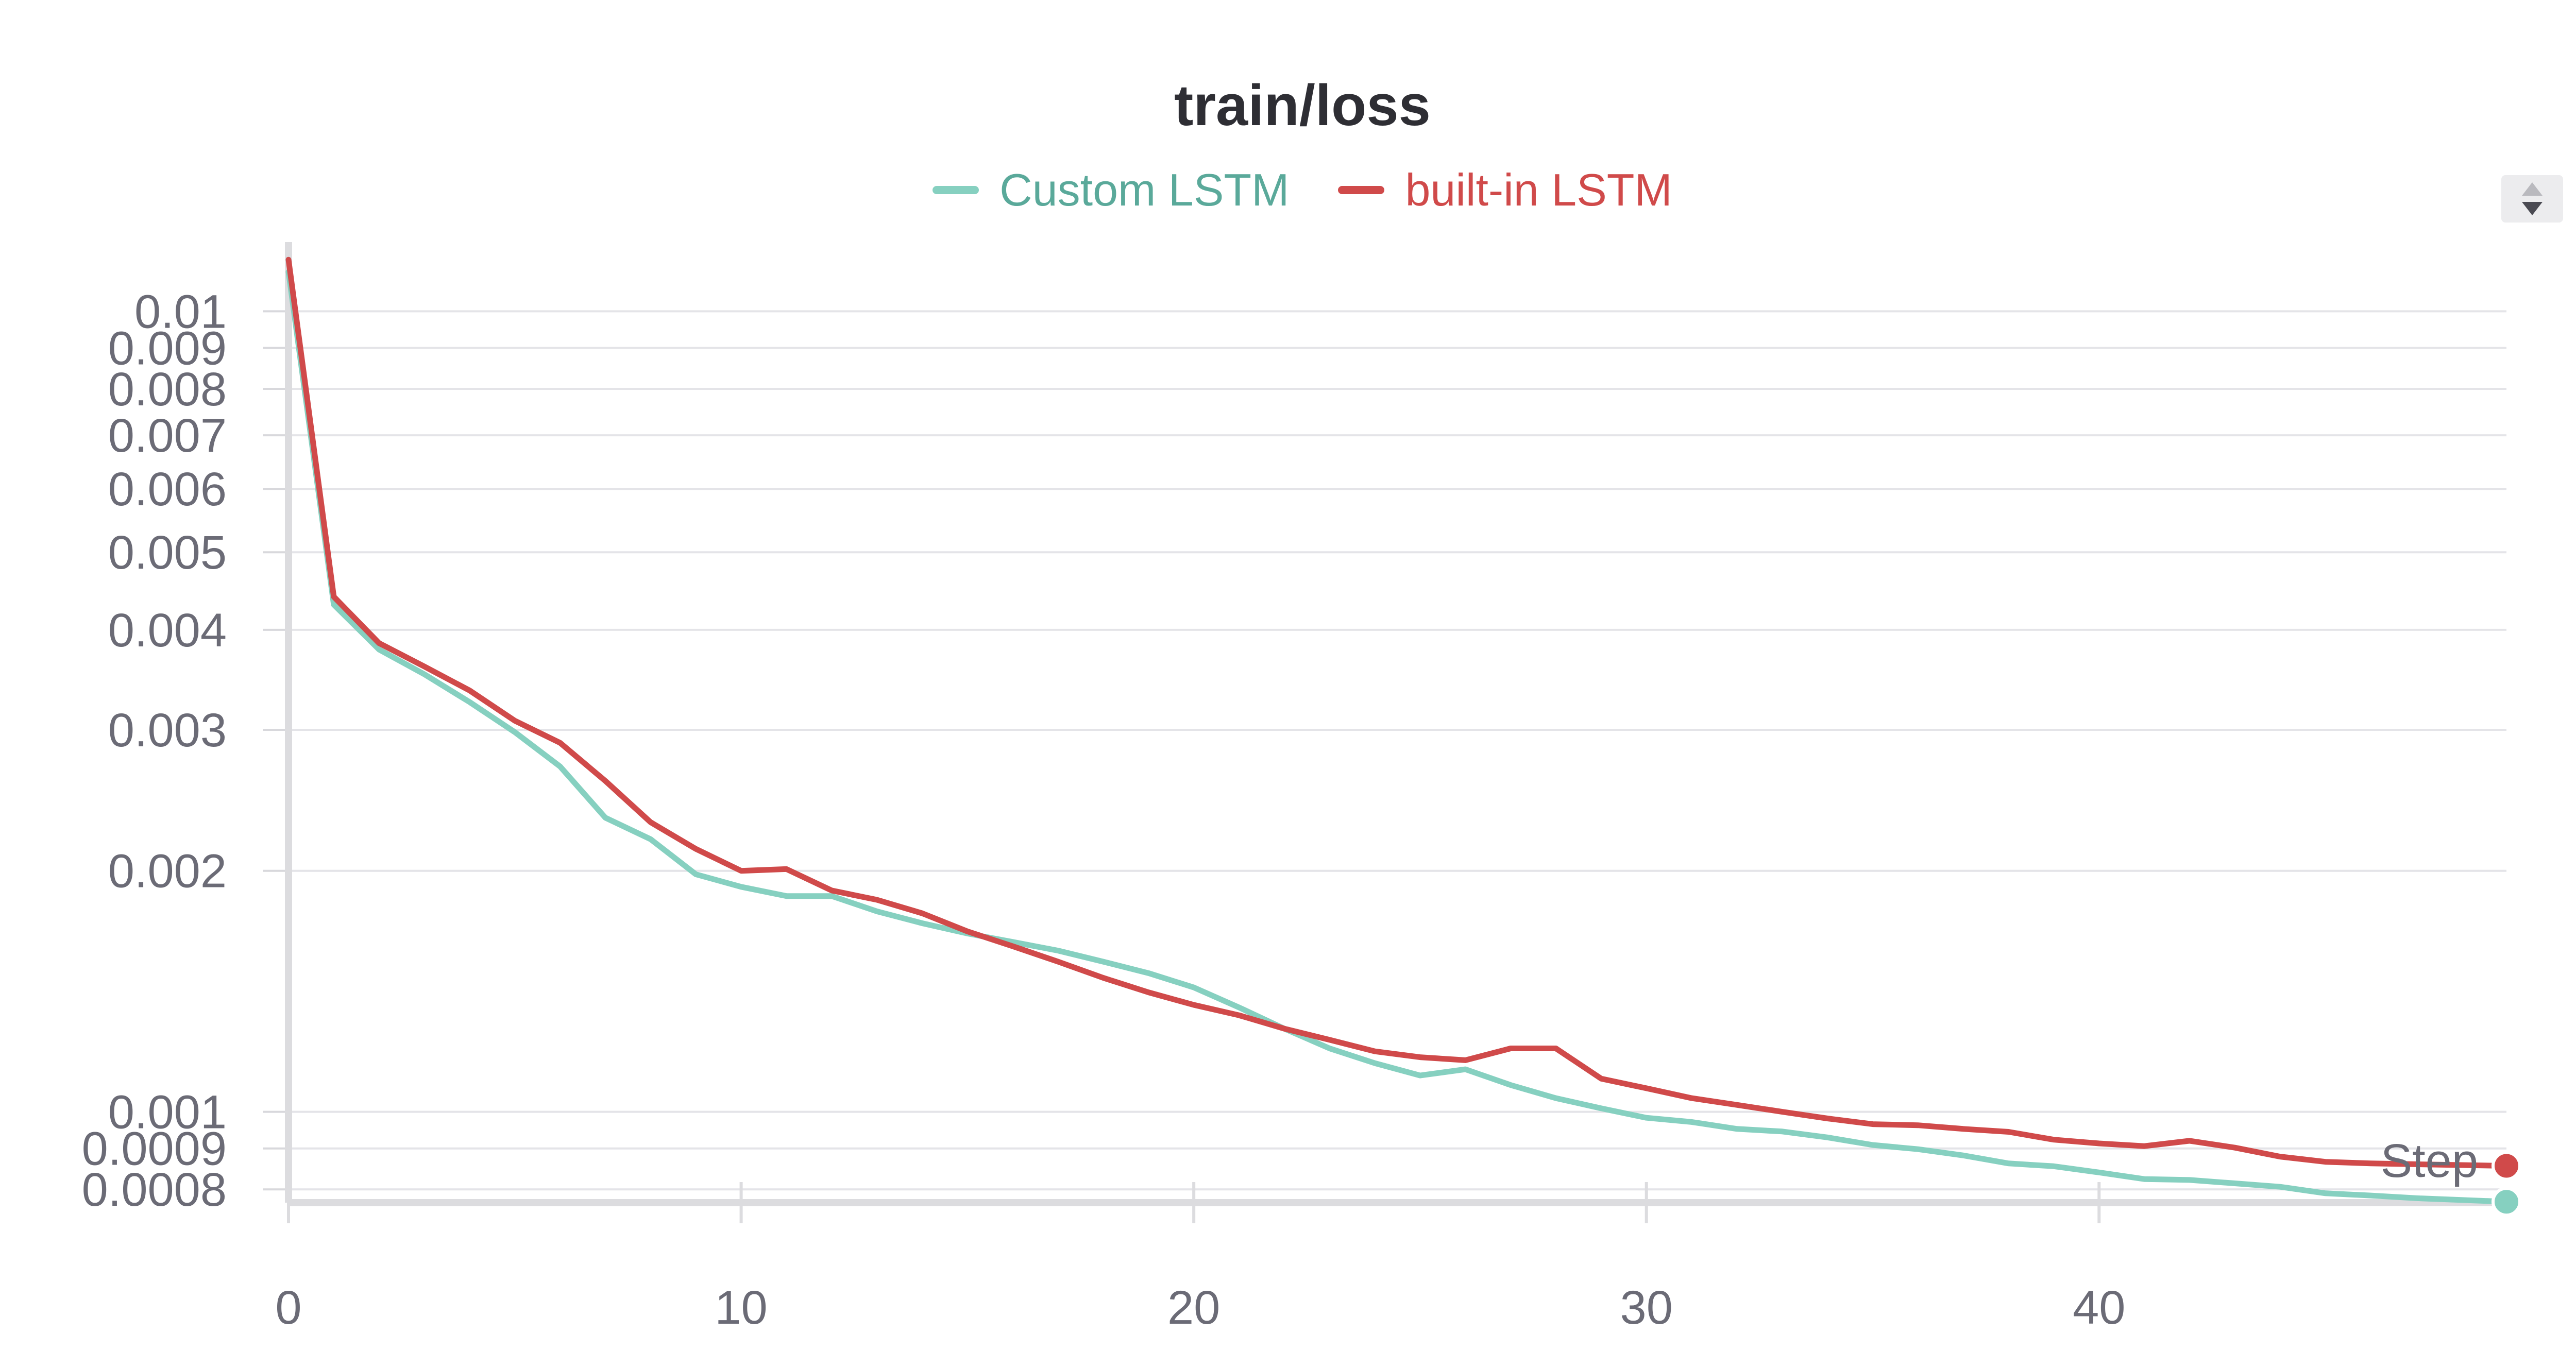 This screenshot has width=2576, height=1368. Describe the element at coordinates (1302, 105) in the screenshot. I see `chart-title: train/loss` at that location.